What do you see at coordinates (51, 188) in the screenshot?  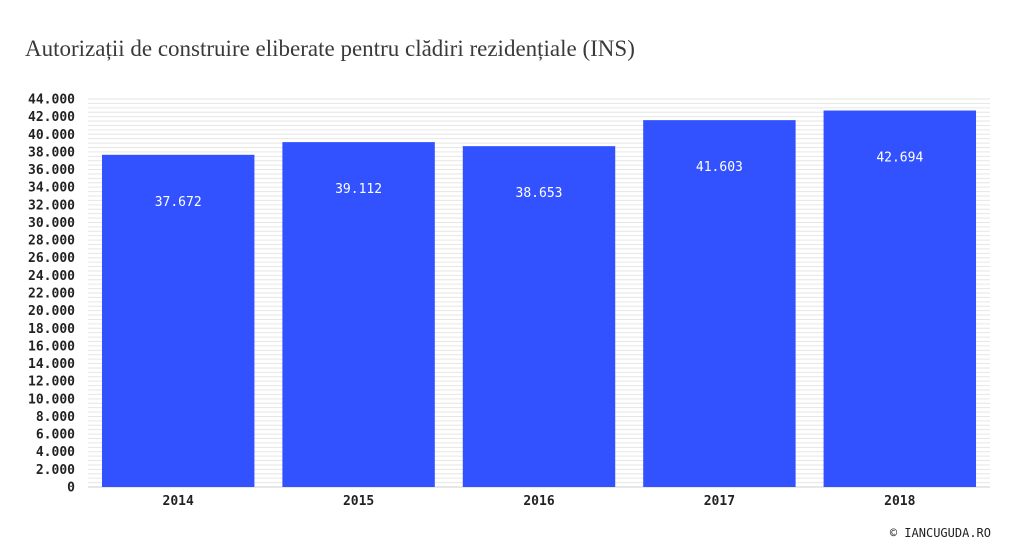 I see `y-tick-label: 34.000` at bounding box center [51, 188].